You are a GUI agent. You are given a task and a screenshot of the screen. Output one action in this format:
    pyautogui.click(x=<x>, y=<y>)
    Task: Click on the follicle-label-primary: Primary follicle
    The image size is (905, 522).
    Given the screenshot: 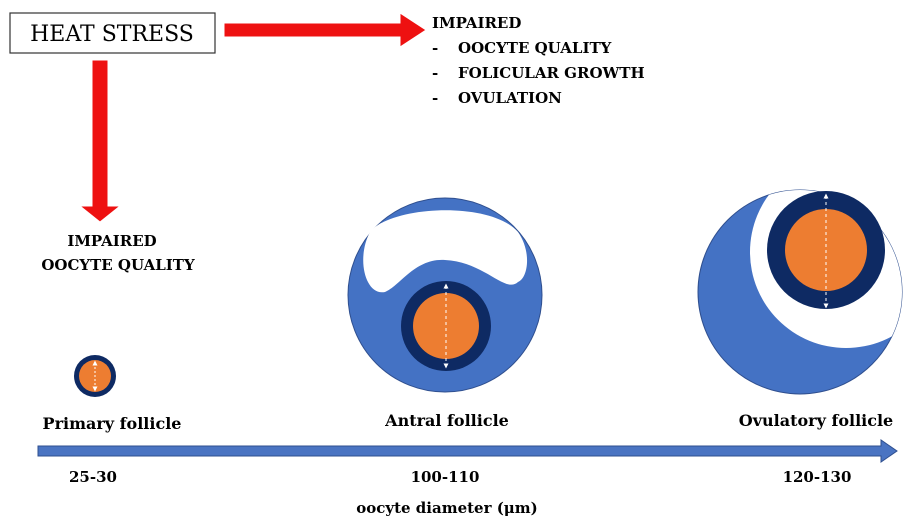 What is the action you would take?
    pyautogui.click(x=112, y=423)
    